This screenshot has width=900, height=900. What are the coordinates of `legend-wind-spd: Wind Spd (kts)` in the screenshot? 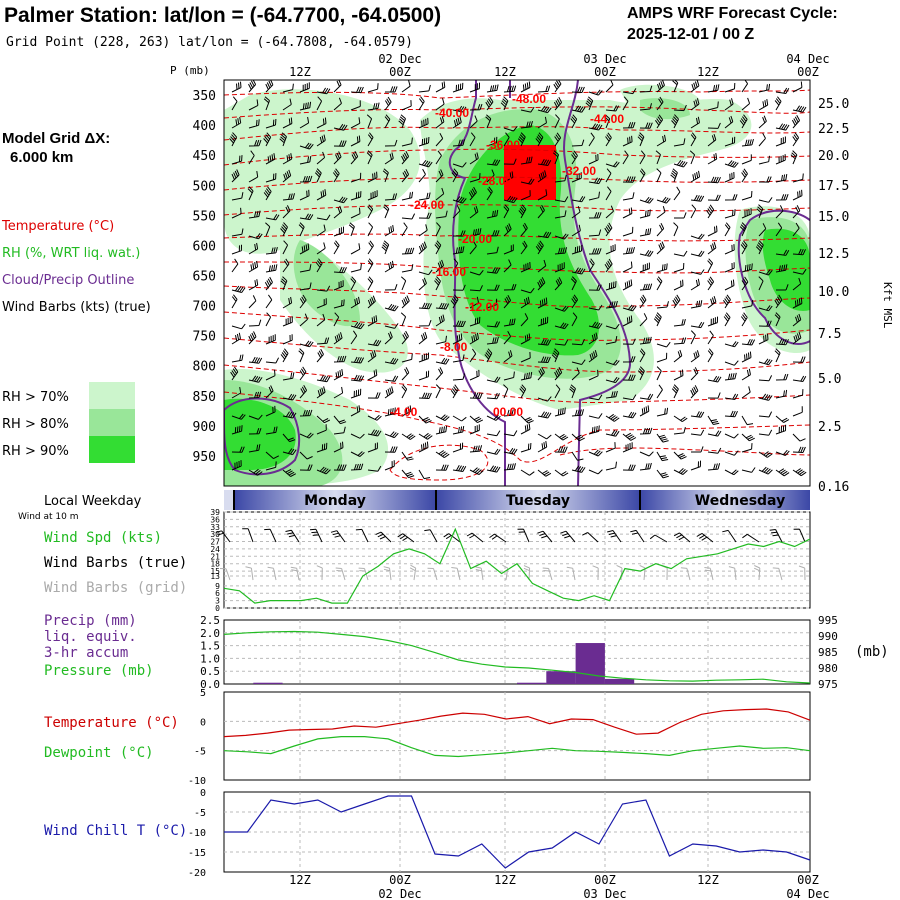 It's located at (103, 538).